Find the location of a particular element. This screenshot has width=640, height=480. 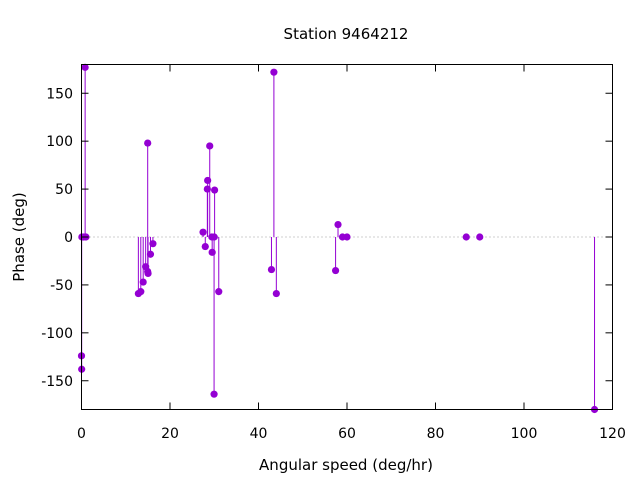

x-tick-label: 80 is located at coordinates (436, 434).